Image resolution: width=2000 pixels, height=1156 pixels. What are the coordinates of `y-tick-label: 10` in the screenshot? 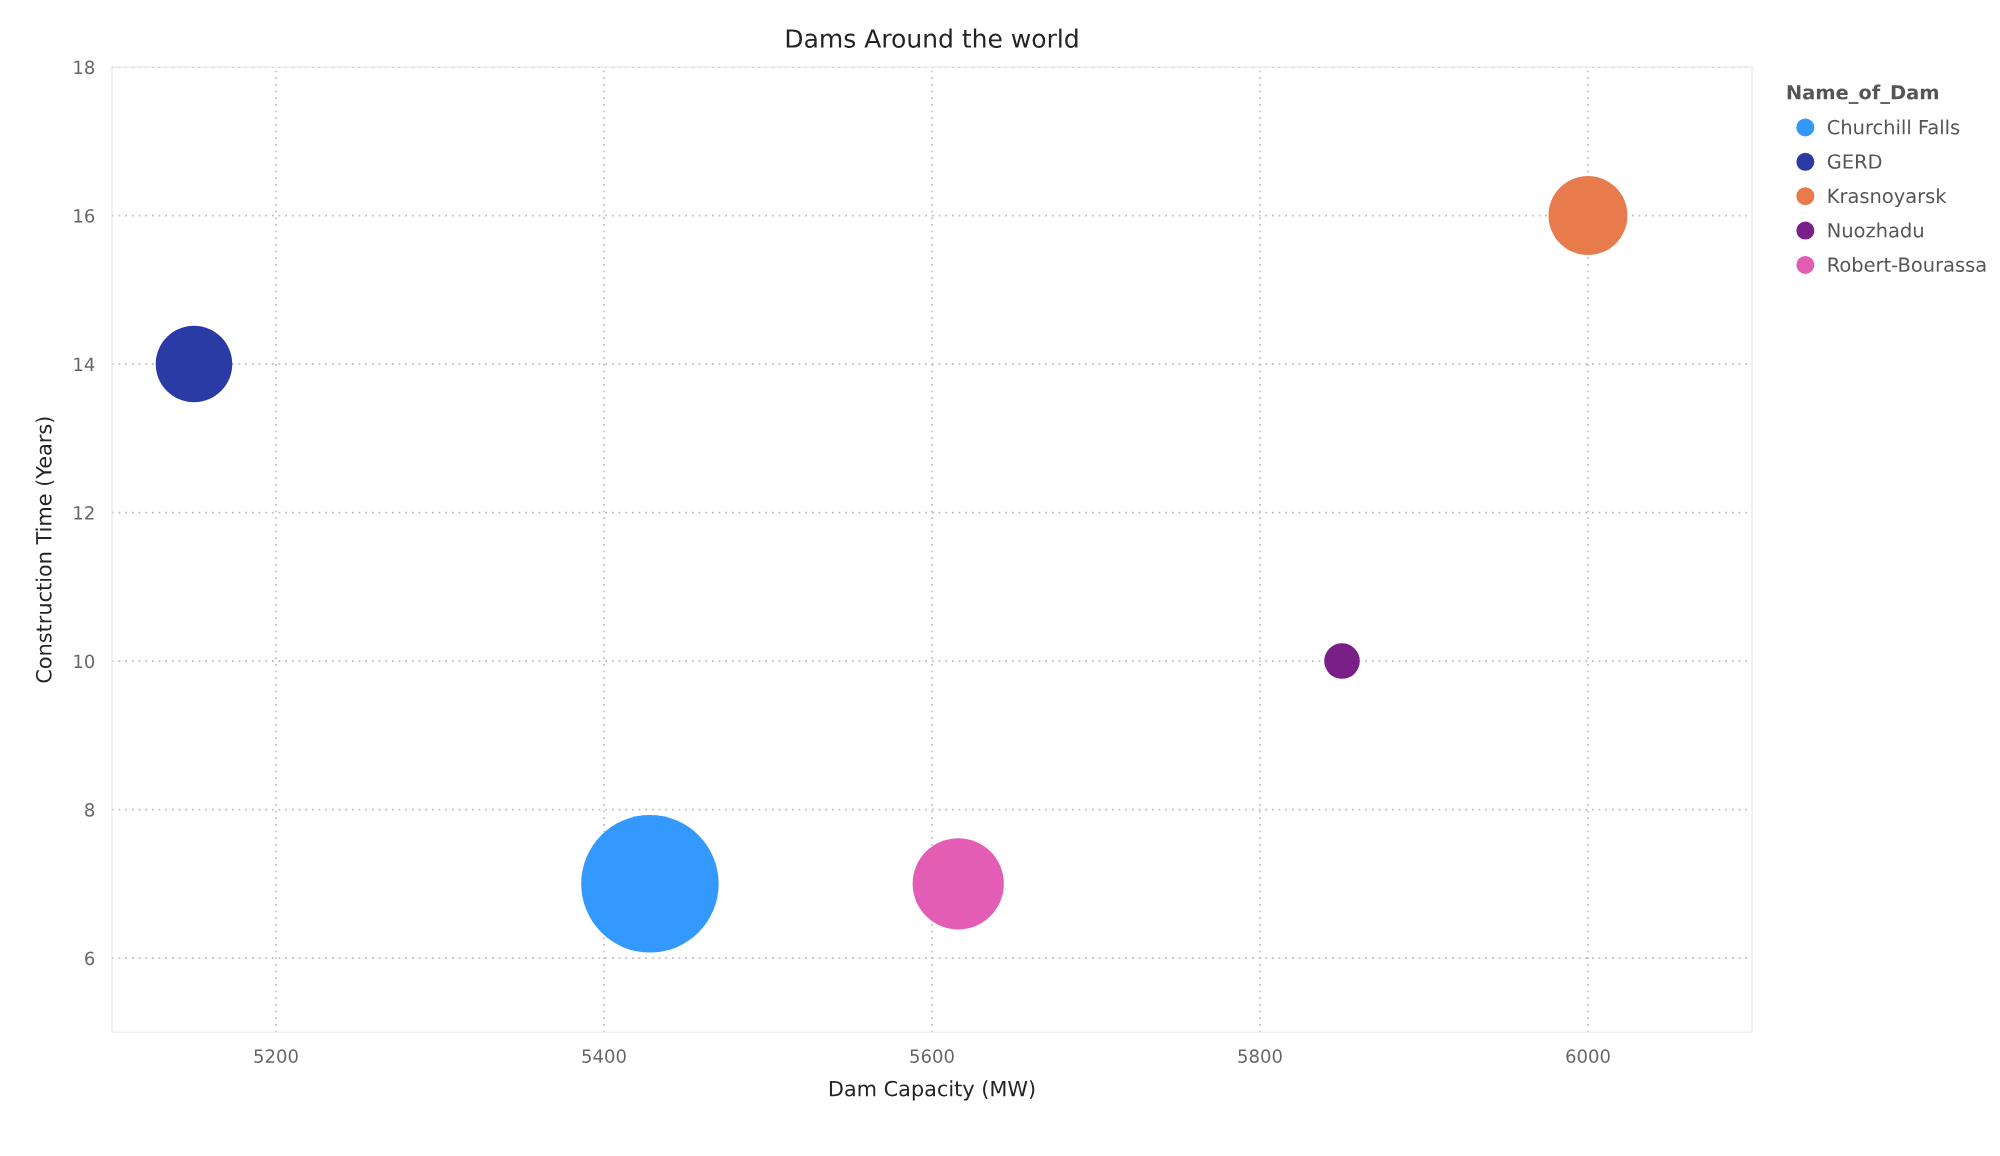 It's located at (84, 661).